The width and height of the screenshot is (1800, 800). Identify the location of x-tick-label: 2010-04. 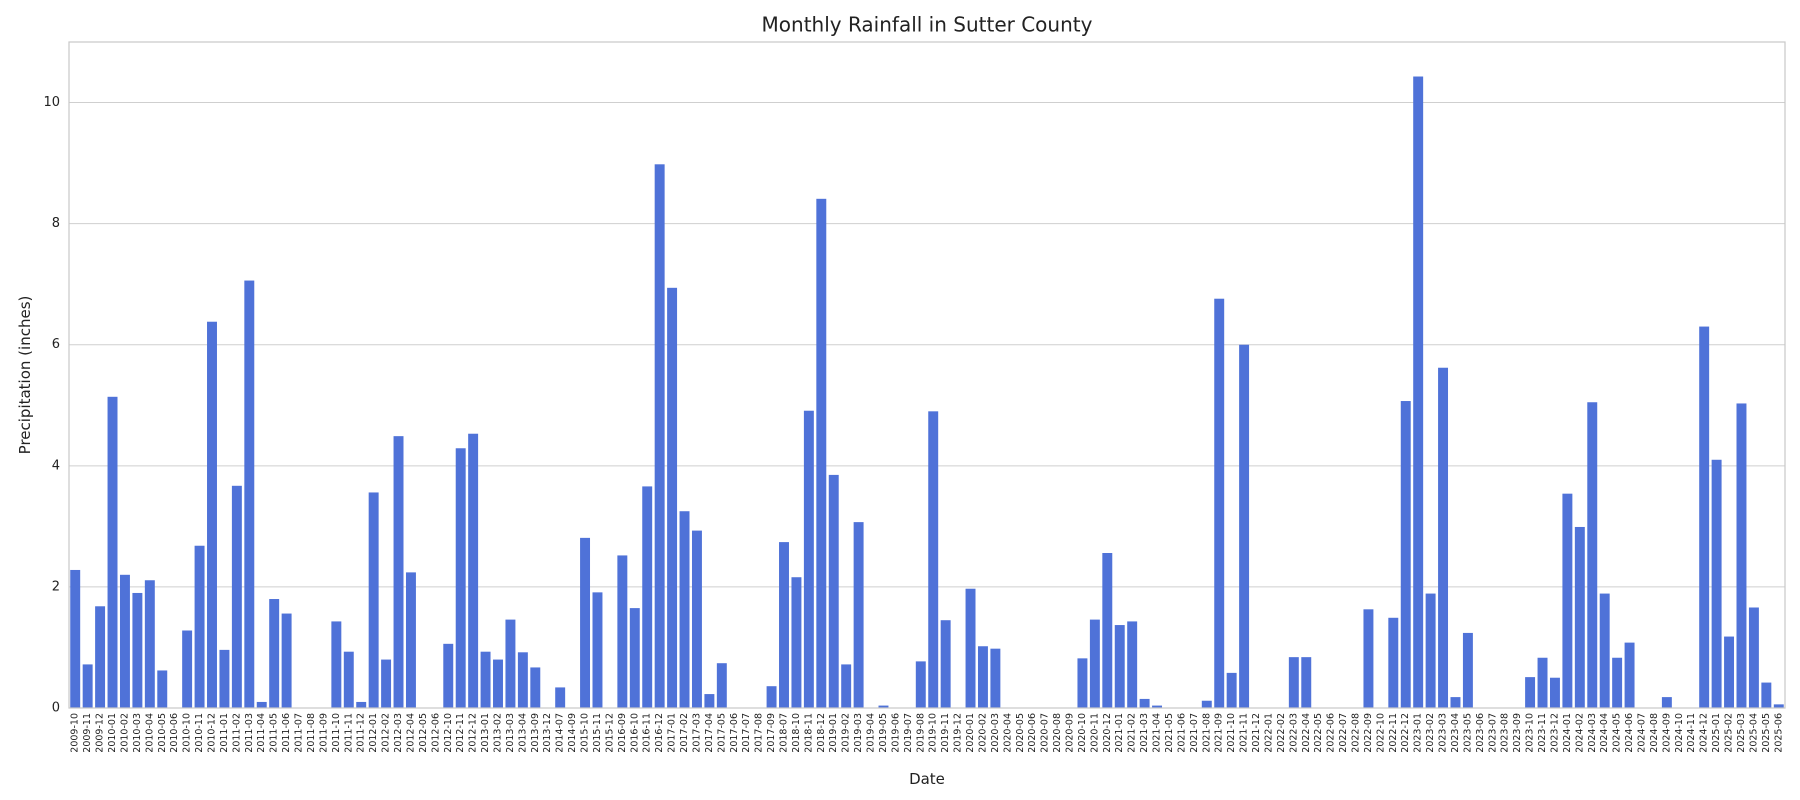
(149, 733).